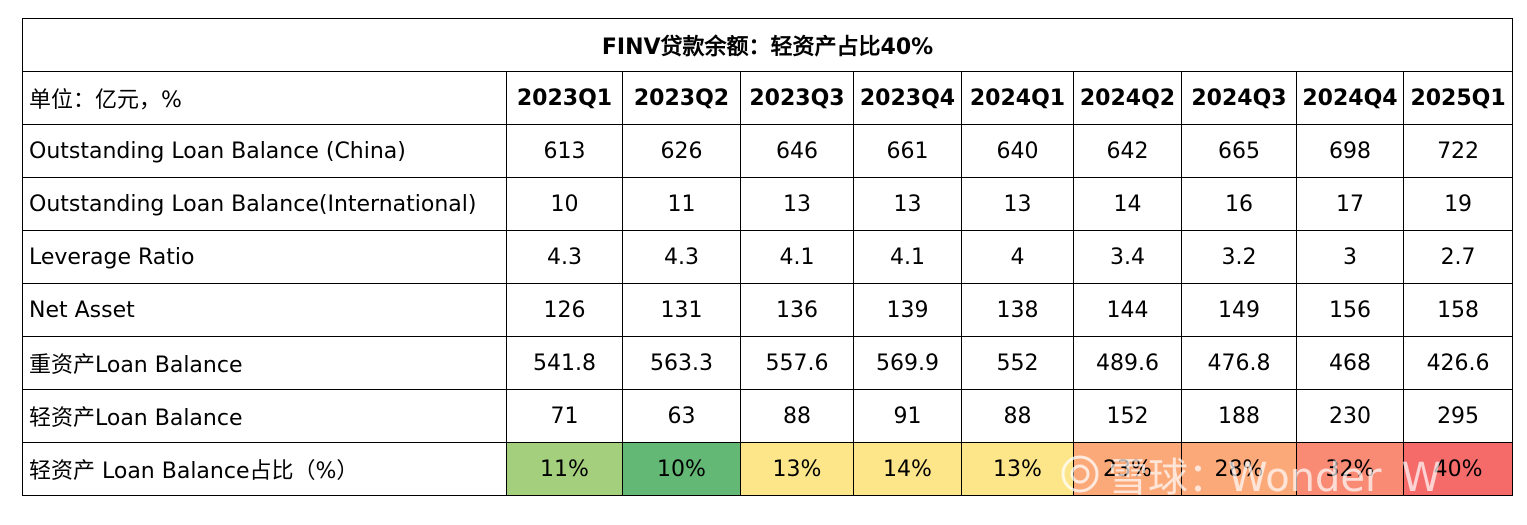 This screenshot has width=1527, height=525. Describe the element at coordinates (1017, 363) in the screenshot. I see `table-cell: 552` at that location.